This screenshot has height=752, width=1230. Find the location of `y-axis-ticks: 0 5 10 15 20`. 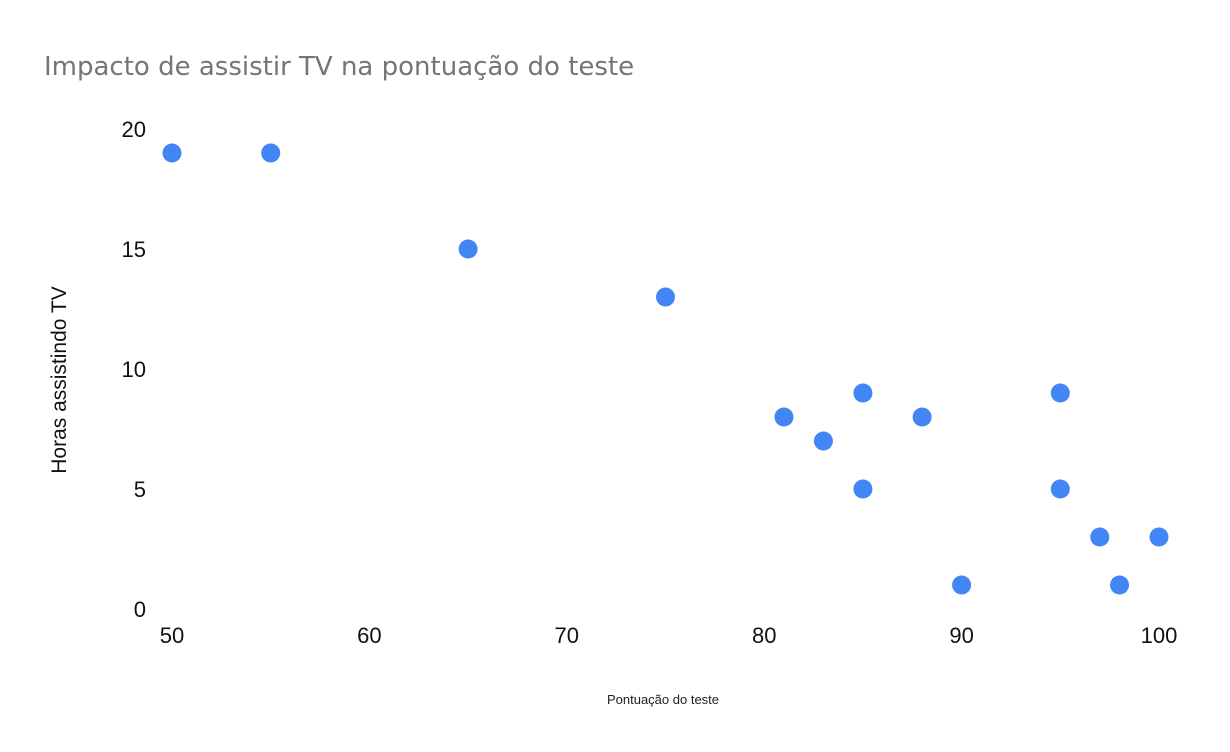

y-axis-ticks: 0 5 10 15 20 is located at coordinates (134, 369).